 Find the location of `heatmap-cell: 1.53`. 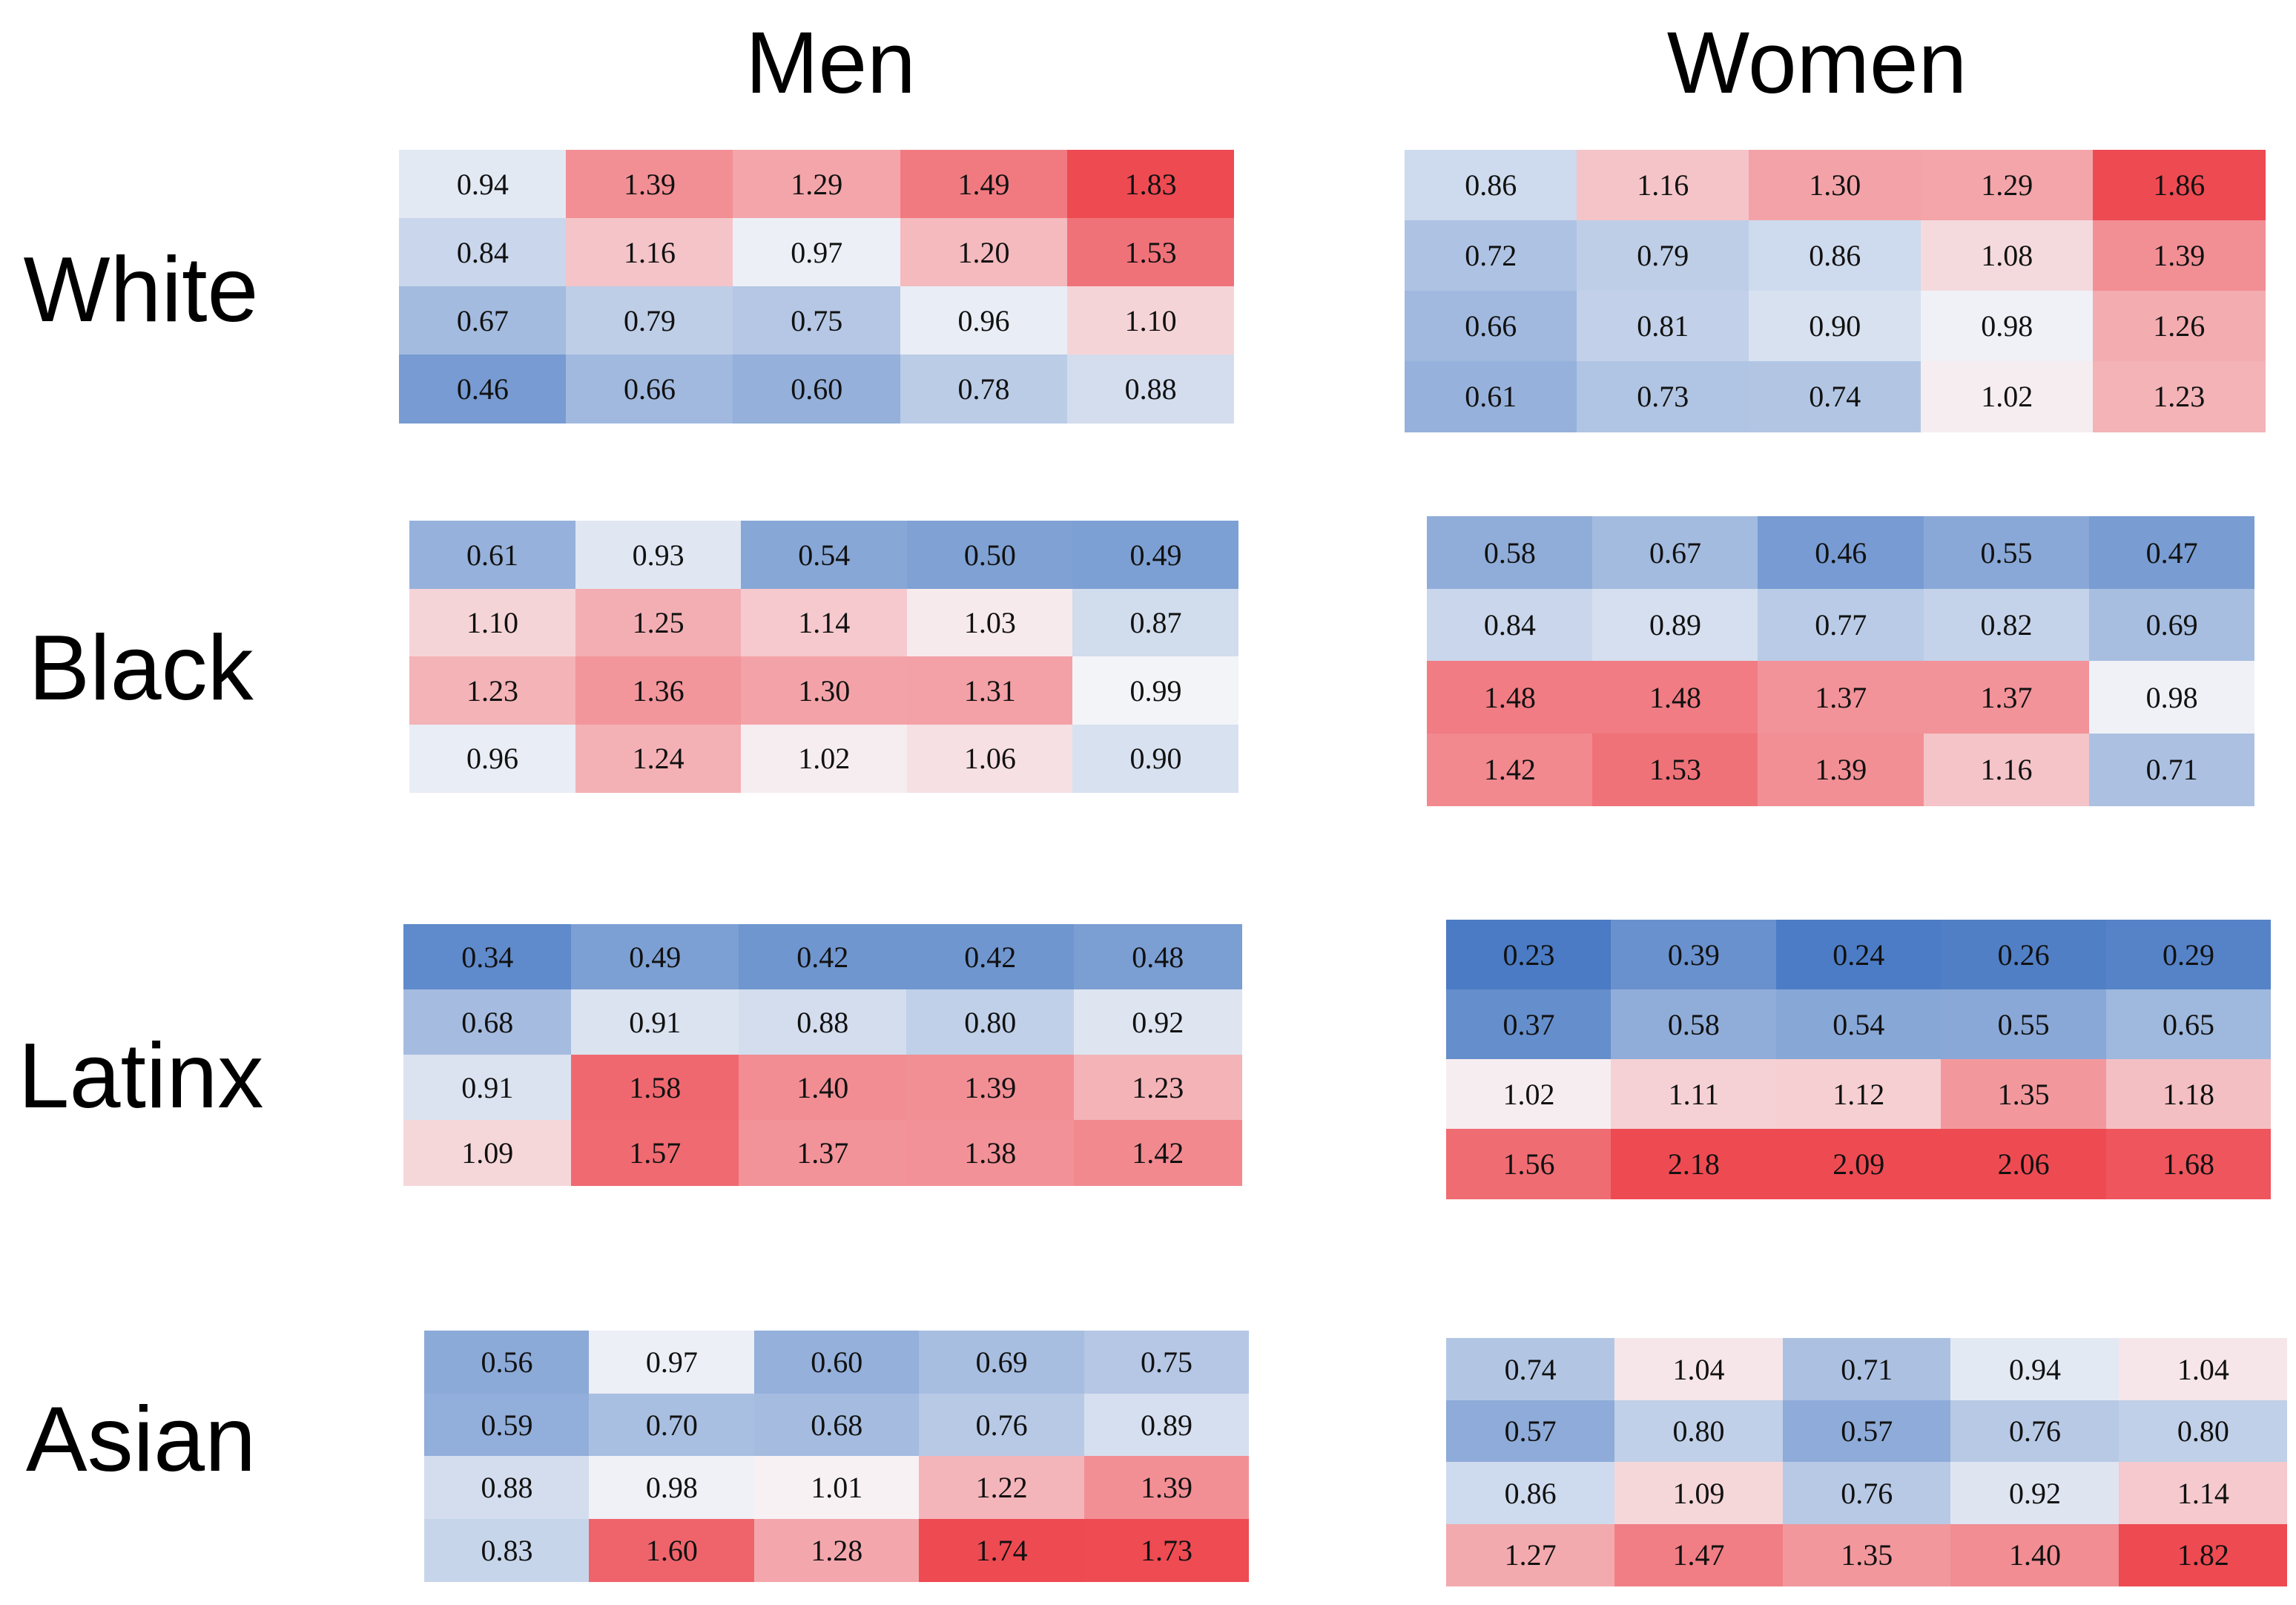

heatmap-cell: 1.53 is located at coordinates (1150, 253).